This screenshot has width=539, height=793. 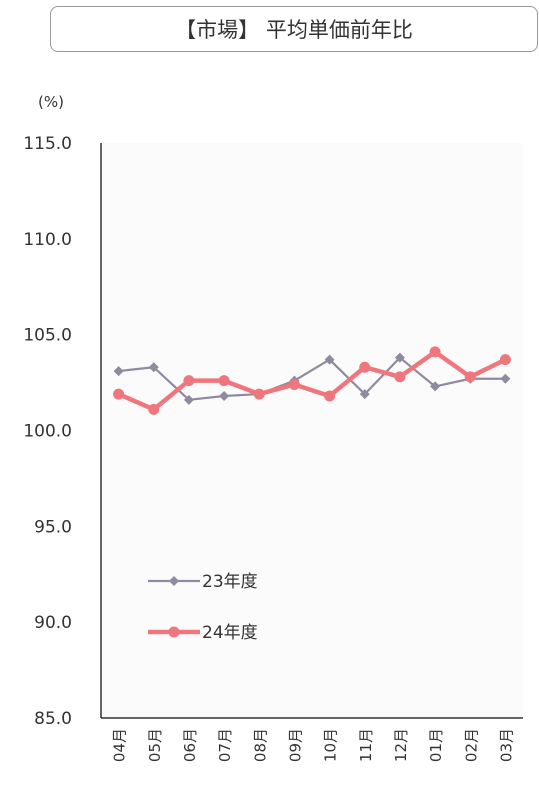 I want to click on x-tick-labels: 04月 05月 06月 07月 08月 09月 10月 11月 12月 01月 02月 03月, so click(x=313, y=745).